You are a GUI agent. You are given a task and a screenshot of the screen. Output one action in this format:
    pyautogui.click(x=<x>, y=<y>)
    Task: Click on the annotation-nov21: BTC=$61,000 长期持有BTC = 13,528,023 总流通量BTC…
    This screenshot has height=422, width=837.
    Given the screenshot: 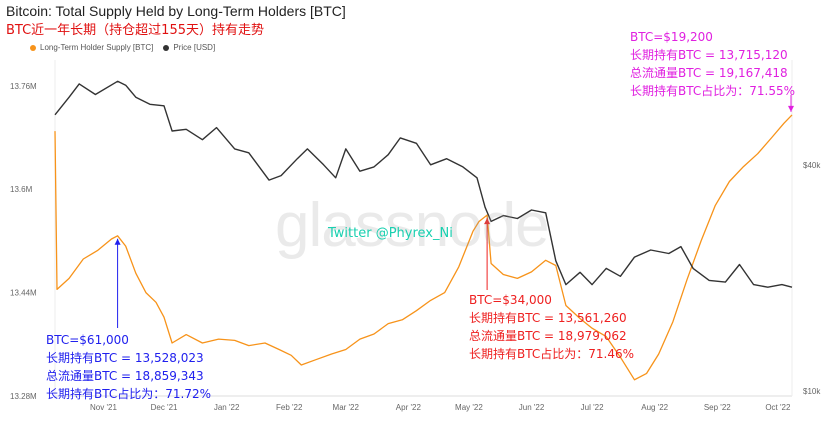 What is the action you would take?
    pyautogui.click(x=128, y=367)
    